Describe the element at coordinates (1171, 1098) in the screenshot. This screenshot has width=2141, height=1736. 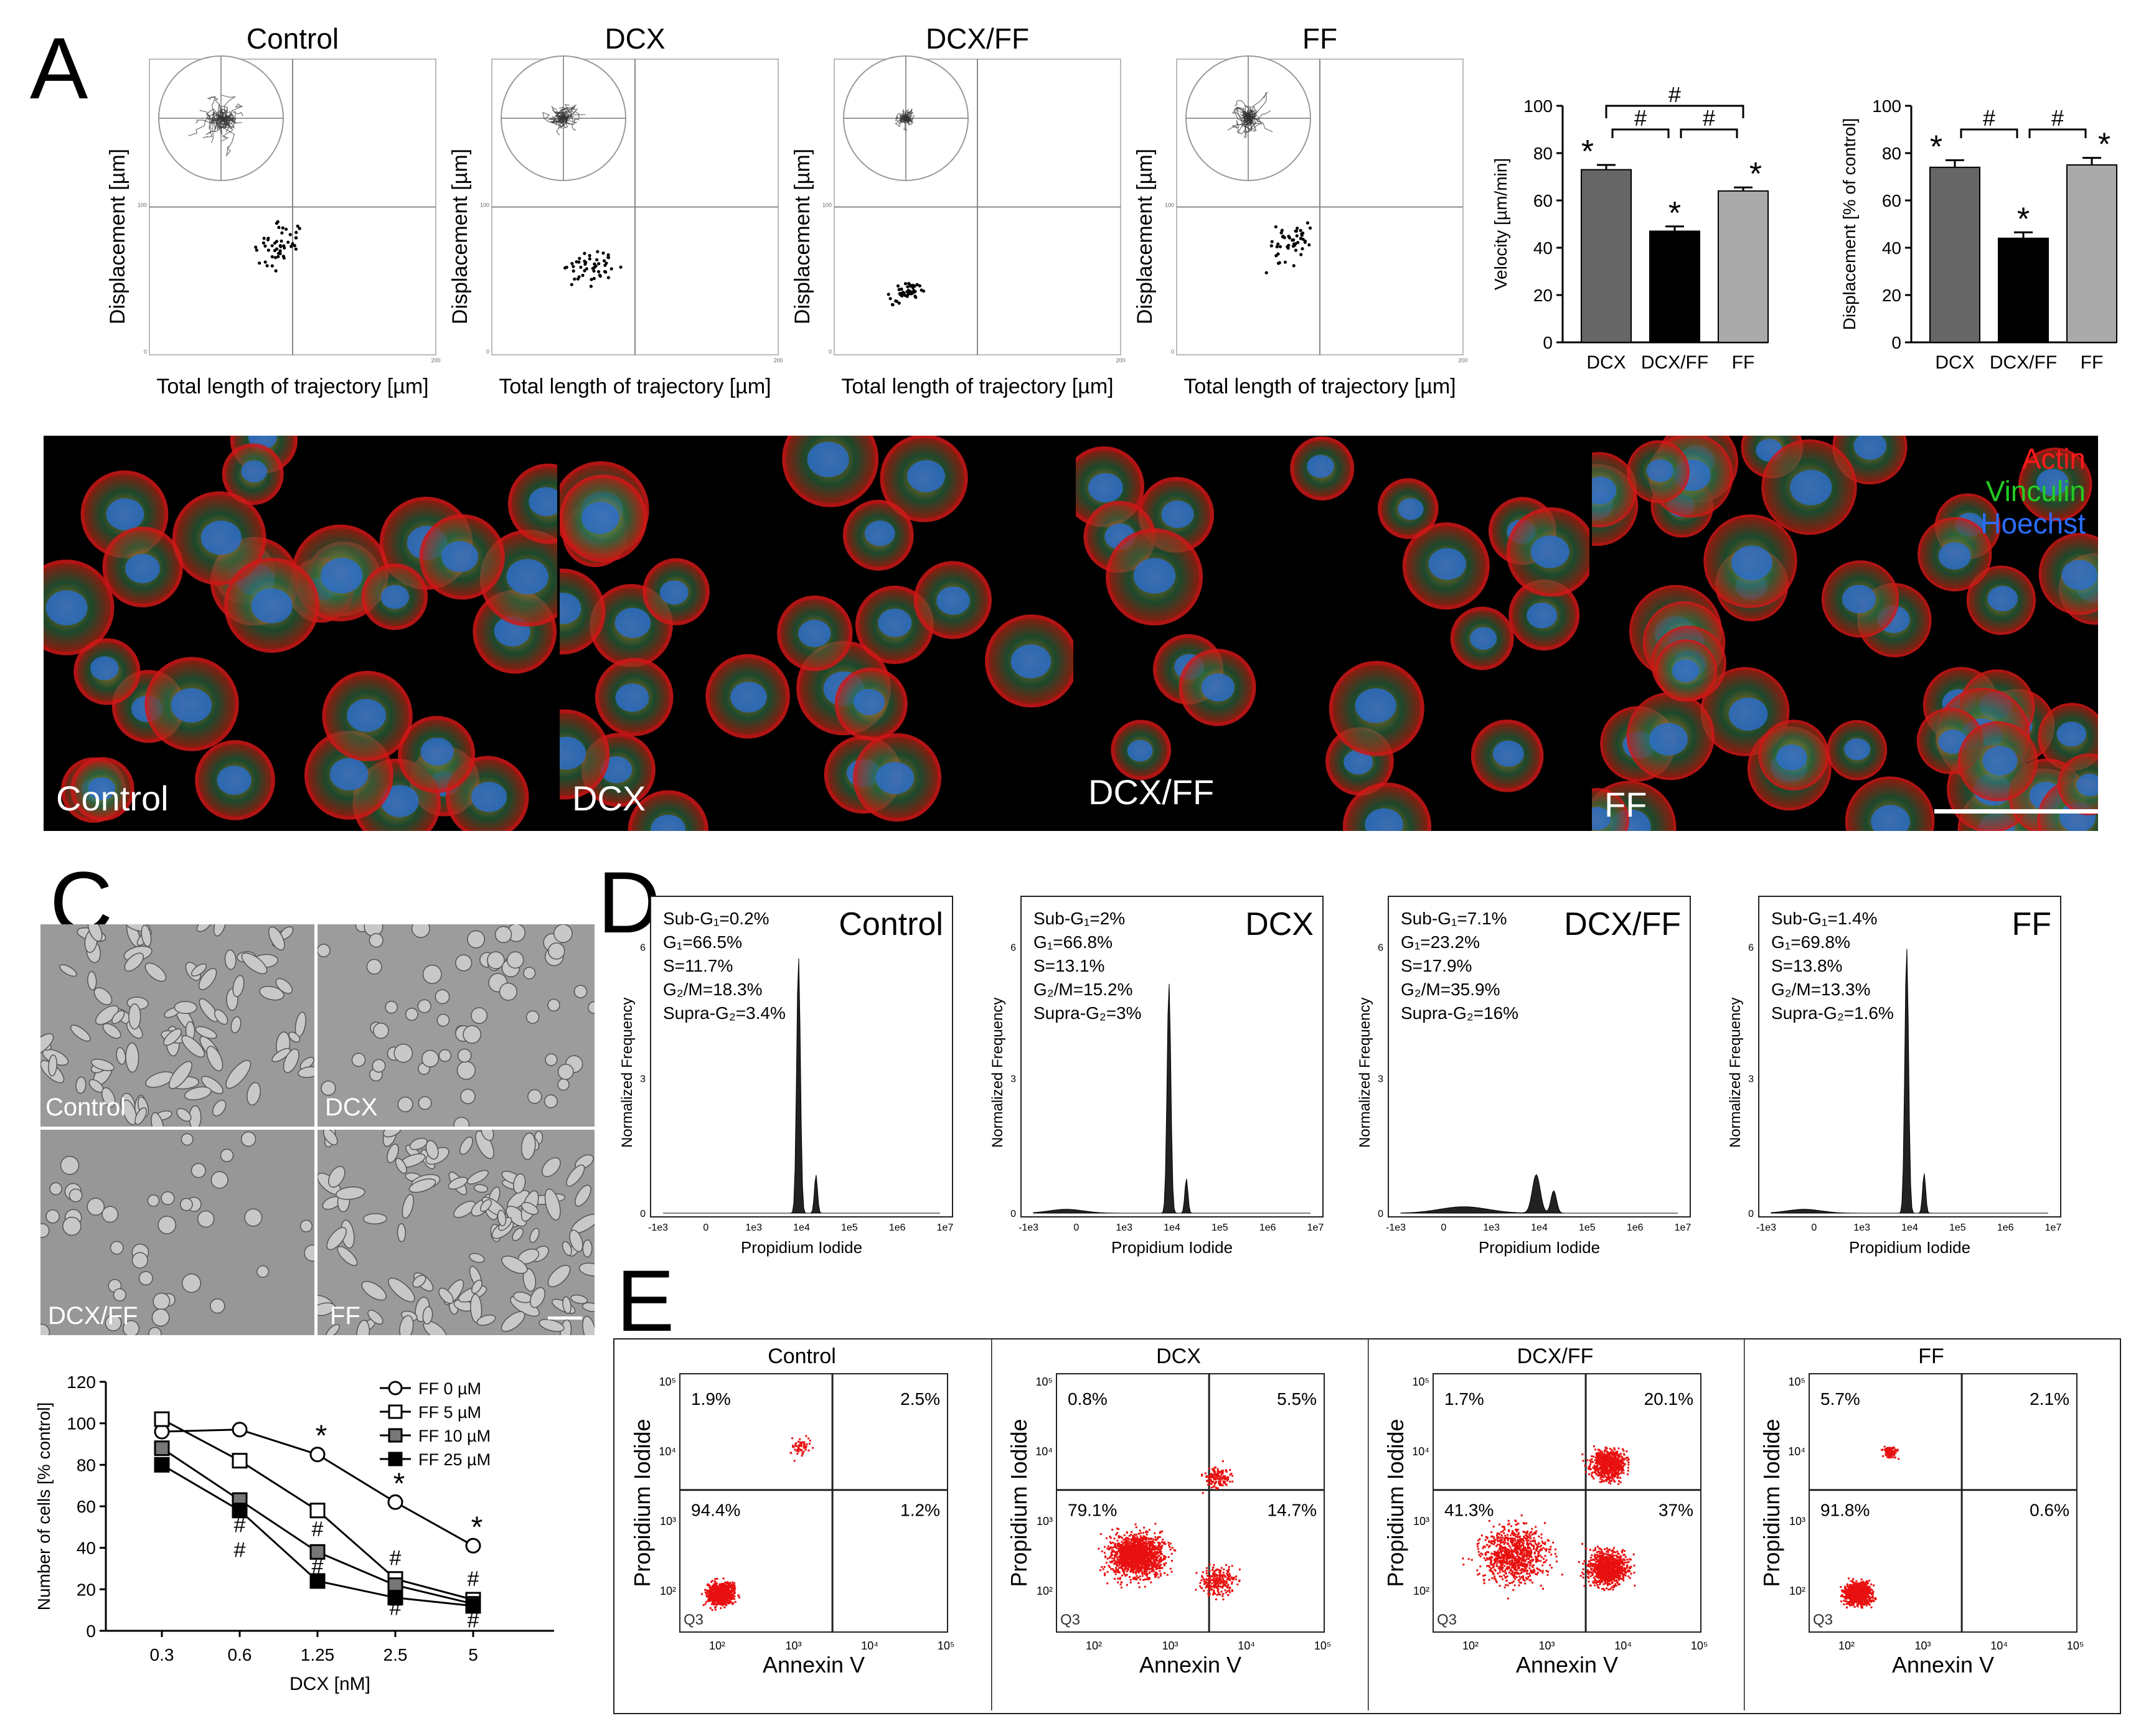
I see `histogram-peak` at that location.